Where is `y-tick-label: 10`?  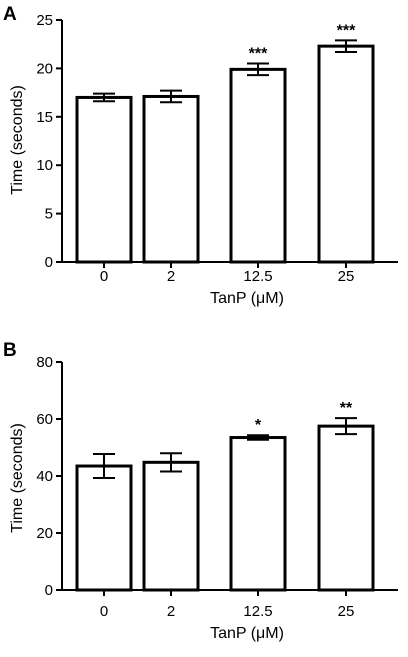
y-tick-label: 10 is located at coordinates (44, 165).